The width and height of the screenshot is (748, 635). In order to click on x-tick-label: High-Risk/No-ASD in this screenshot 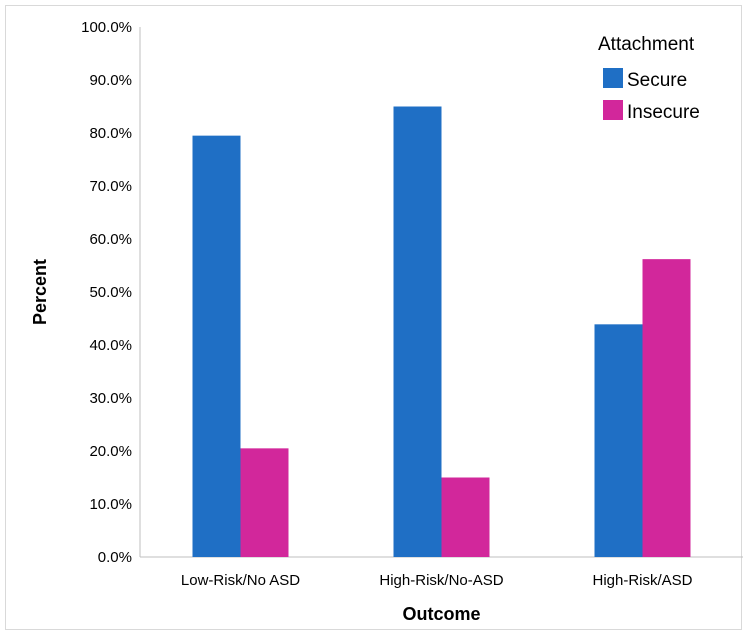, I will do `click(441, 580)`.